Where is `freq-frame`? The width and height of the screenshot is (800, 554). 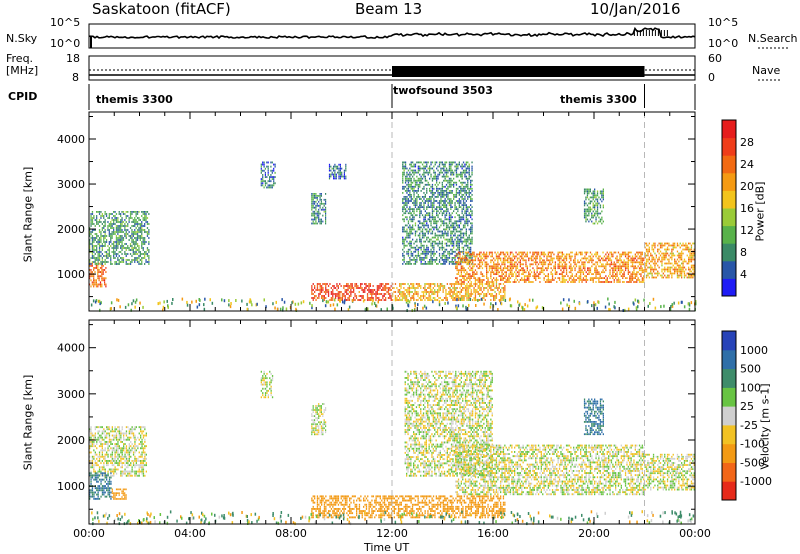 freq-frame is located at coordinates (392, 68).